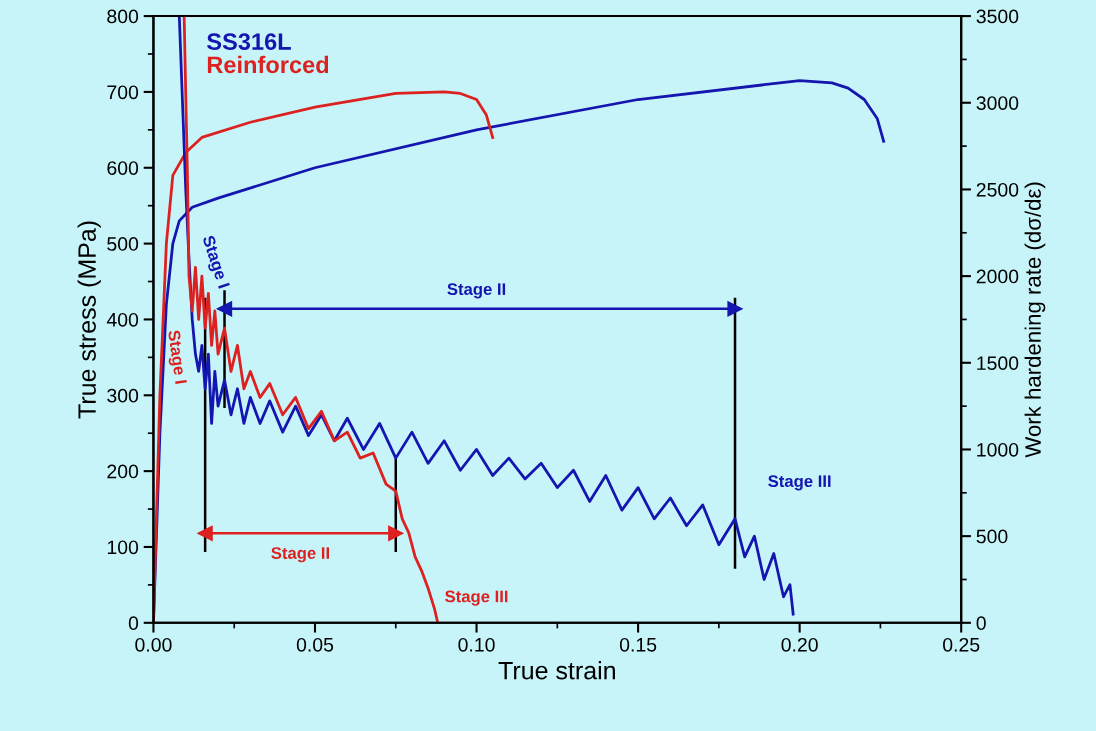 The image size is (1096, 731). I want to click on x-tick-label: 0.05, so click(315, 644).